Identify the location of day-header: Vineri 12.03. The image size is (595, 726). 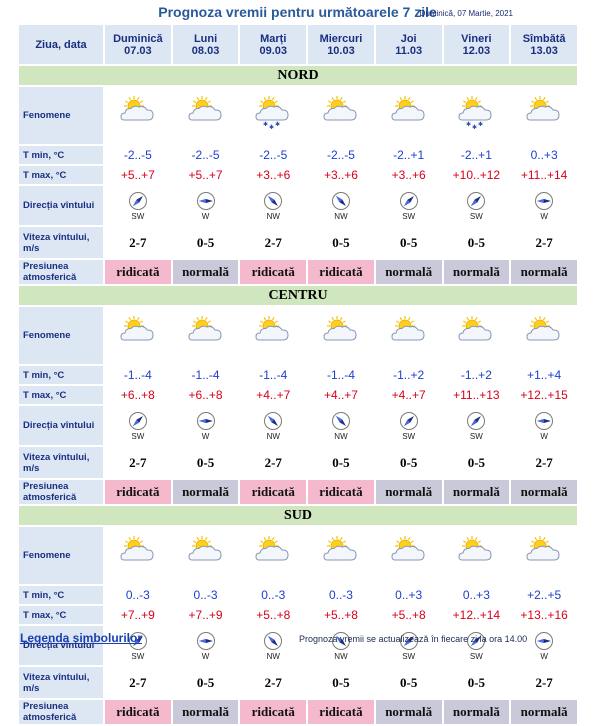
(476, 44).